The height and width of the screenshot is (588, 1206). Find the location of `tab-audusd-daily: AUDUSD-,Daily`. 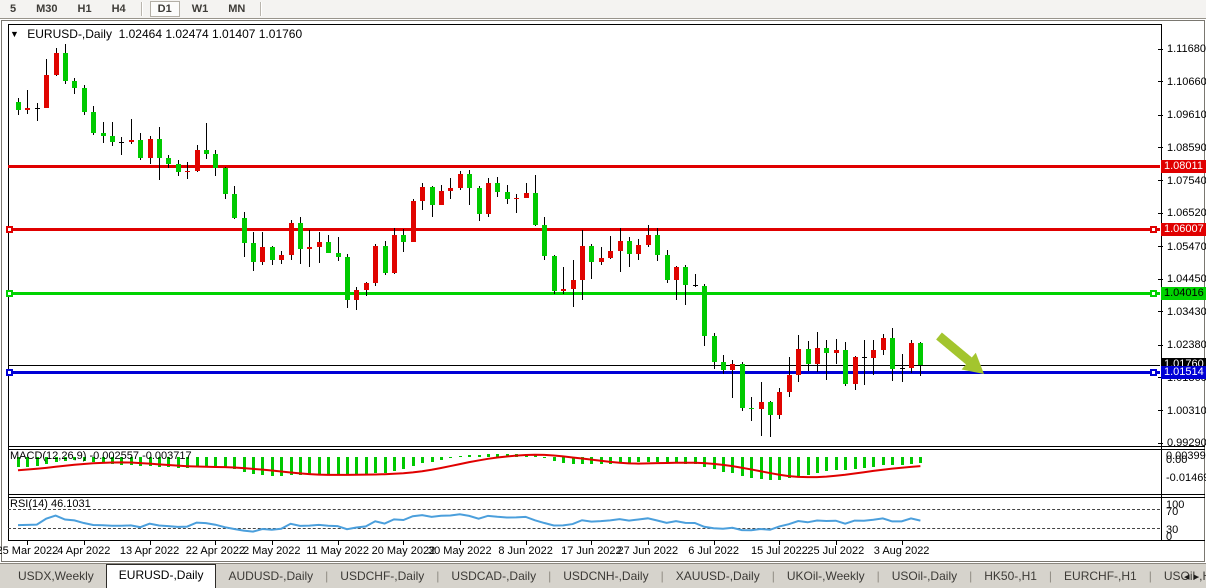

tab-audusd-daily: AUDUSD-,Daily is located at coordinates (271, 576).